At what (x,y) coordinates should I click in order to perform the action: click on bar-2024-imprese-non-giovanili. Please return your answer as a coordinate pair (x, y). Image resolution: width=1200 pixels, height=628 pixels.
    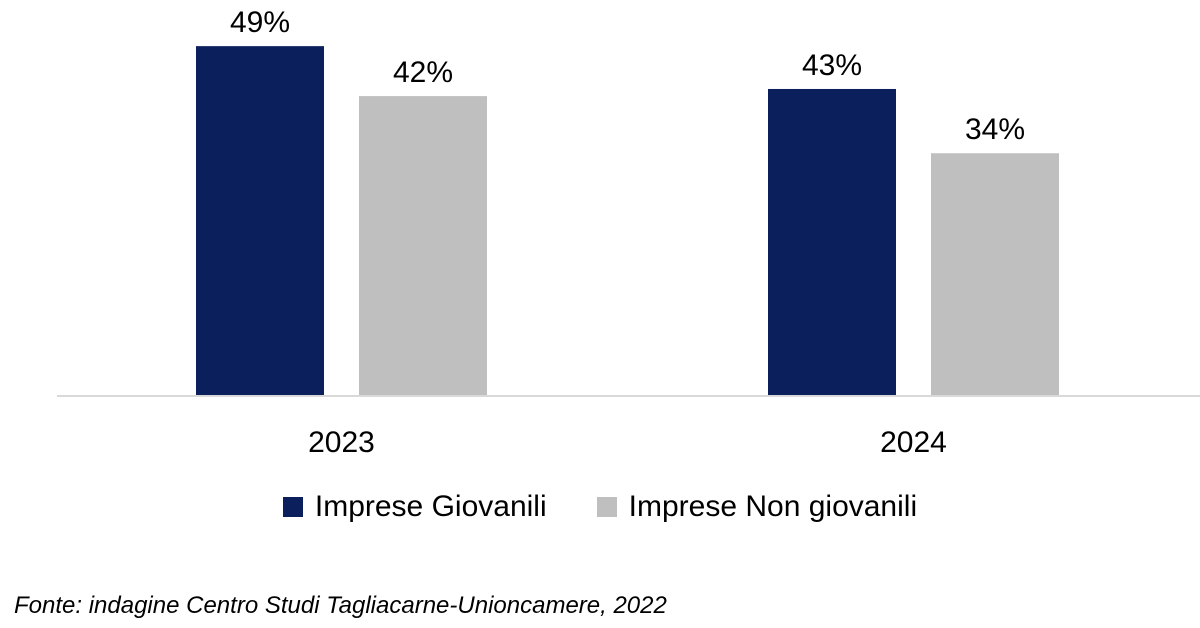
    Looking at the image, I should click on (995, 274).